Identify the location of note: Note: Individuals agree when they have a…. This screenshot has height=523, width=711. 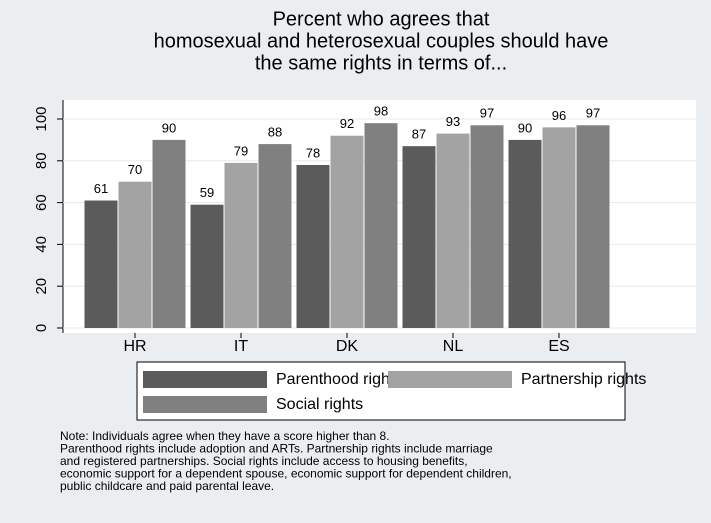
(225, 436).